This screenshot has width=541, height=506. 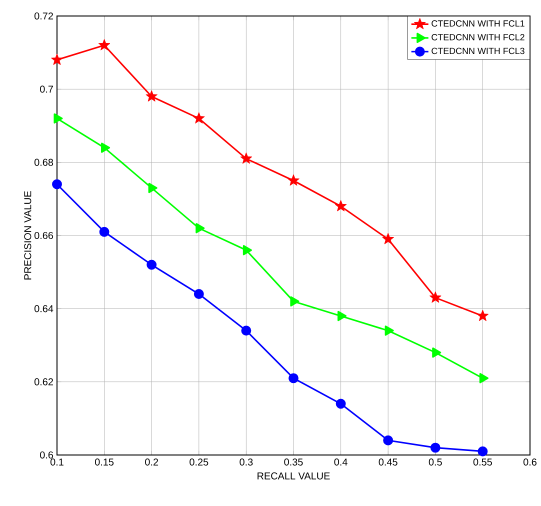 What do you see at coordinates (43, 16) in the screenshot?
I see `y-tick-label: 0.72` at bounding box center [43, 16].